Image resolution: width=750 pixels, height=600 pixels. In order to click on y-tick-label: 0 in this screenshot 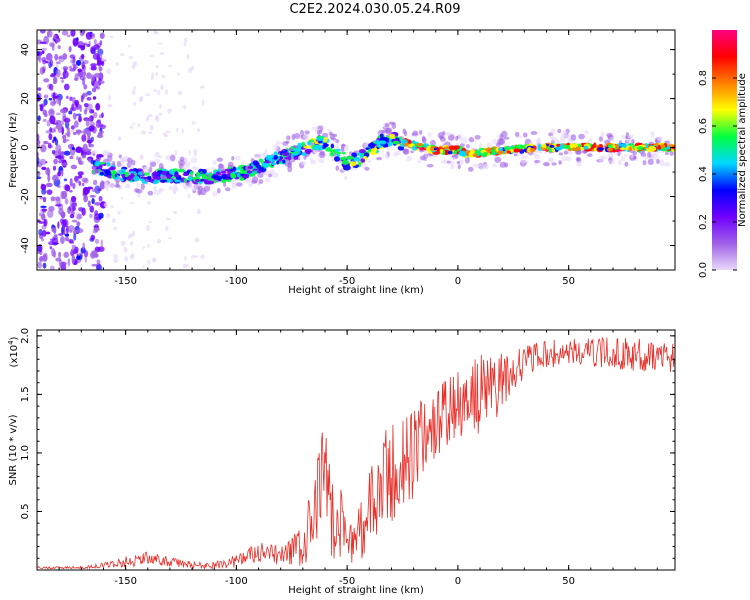, I will do `click(25, 147)`.